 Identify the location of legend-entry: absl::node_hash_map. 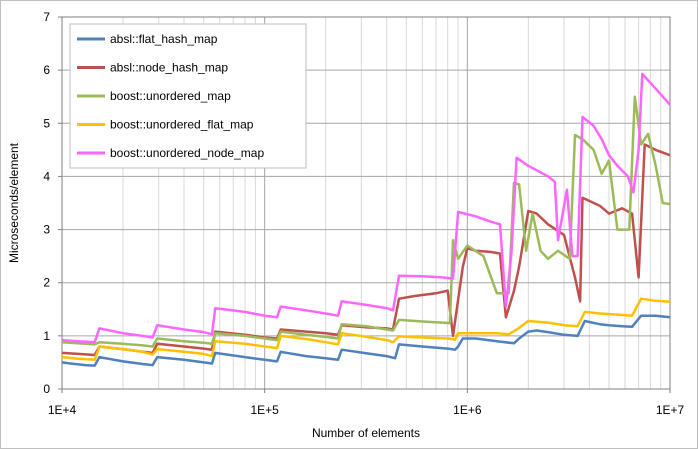
(169, 68).